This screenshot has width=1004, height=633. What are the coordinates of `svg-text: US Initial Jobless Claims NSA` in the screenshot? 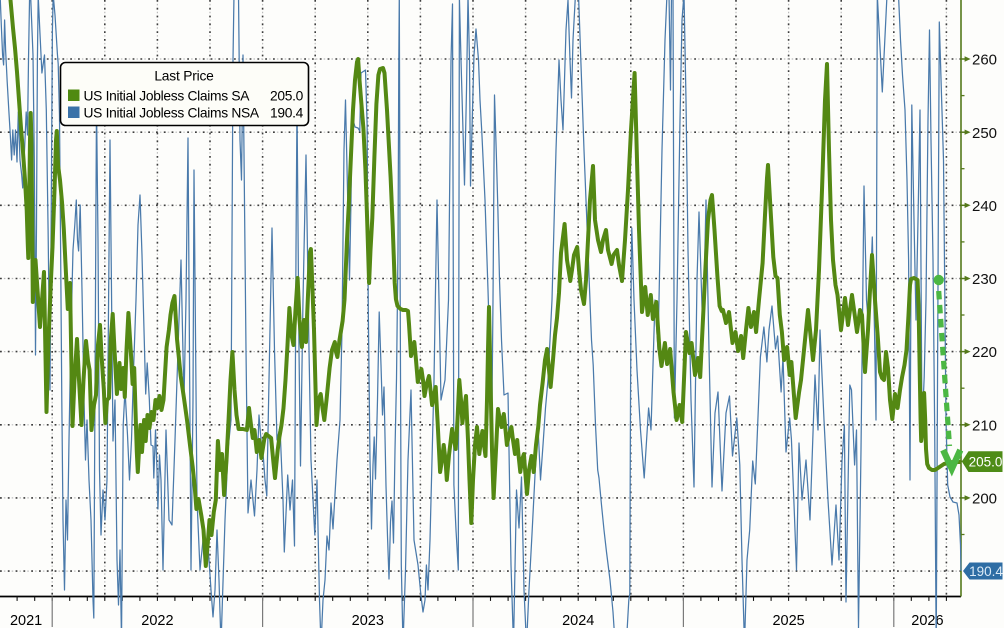 It's located at (172, 112).